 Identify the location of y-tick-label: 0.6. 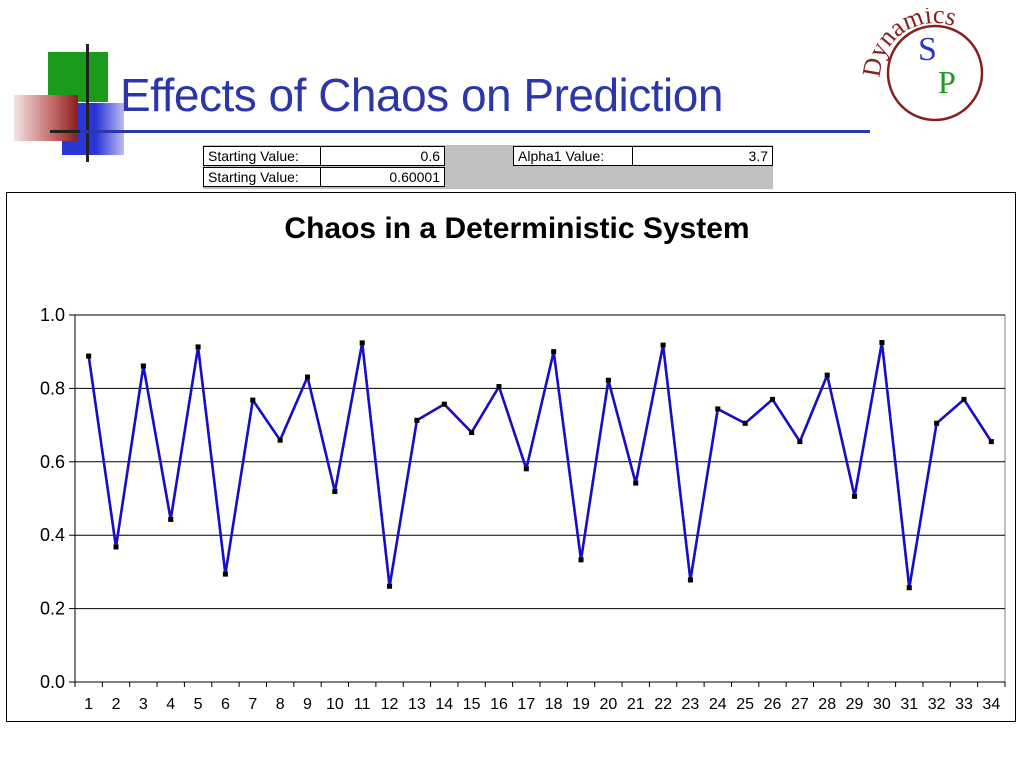
(52, 462).